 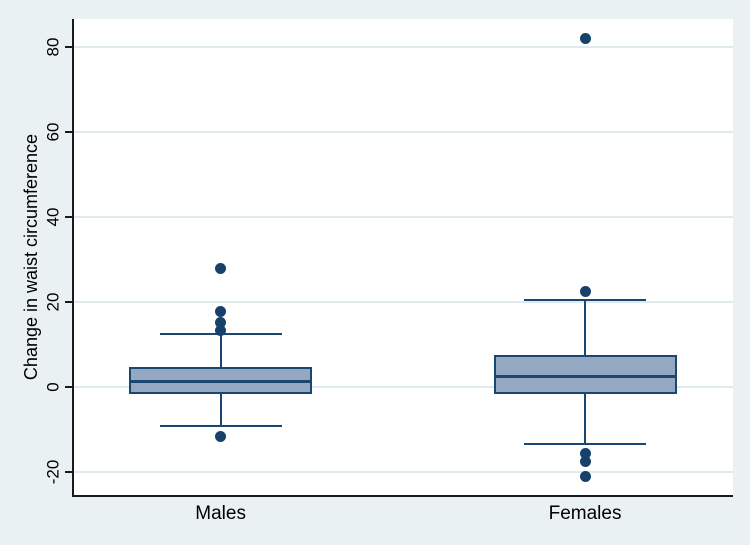 I want to click on y-tick-label: 0, so click(x=53, y=387).